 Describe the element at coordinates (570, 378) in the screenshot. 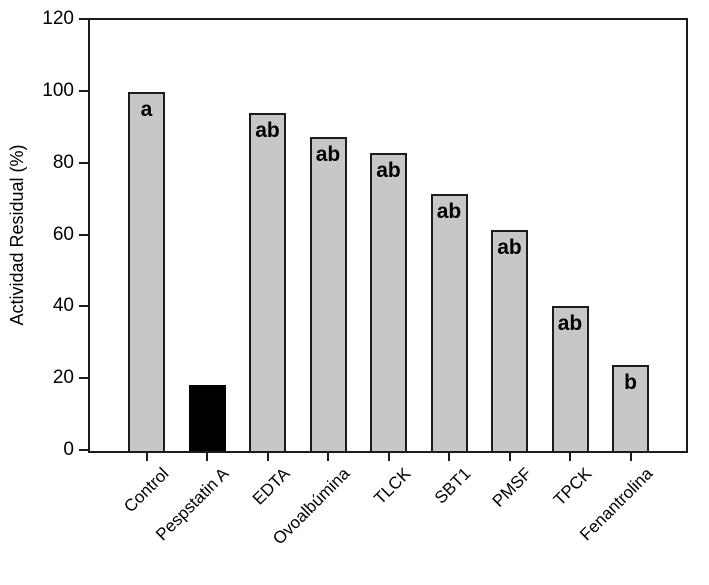

I see `bar-8: ab` at that location.